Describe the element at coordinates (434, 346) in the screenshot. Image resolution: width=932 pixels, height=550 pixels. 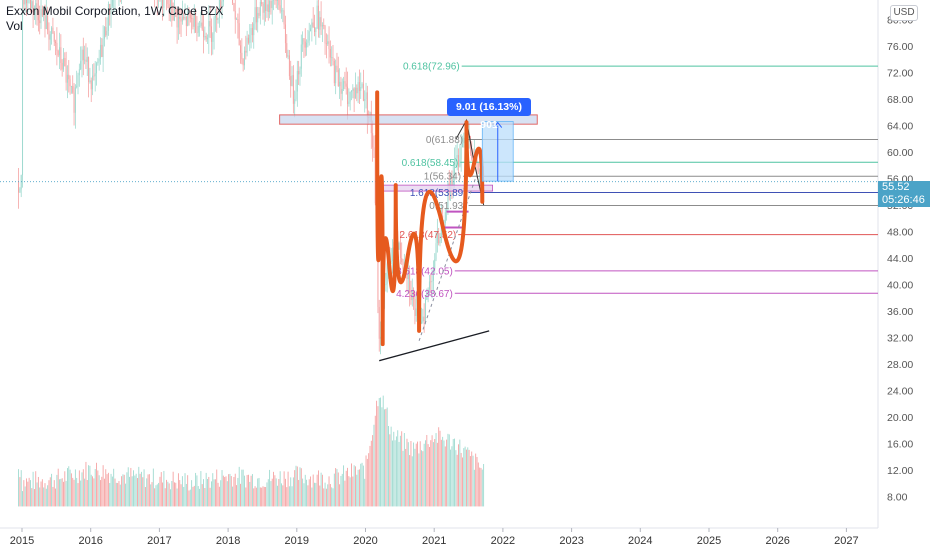
I see `support-trendline` at that location.